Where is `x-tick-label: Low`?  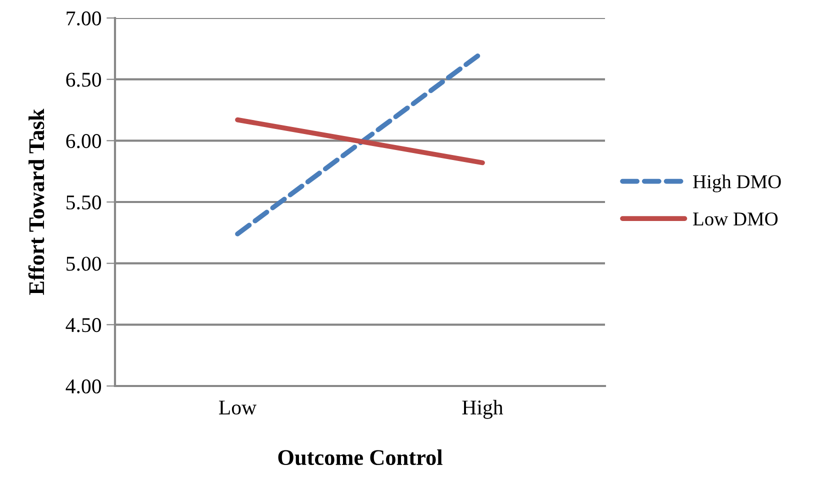 x-tick-label: Low is located at coordinates (238, 407).